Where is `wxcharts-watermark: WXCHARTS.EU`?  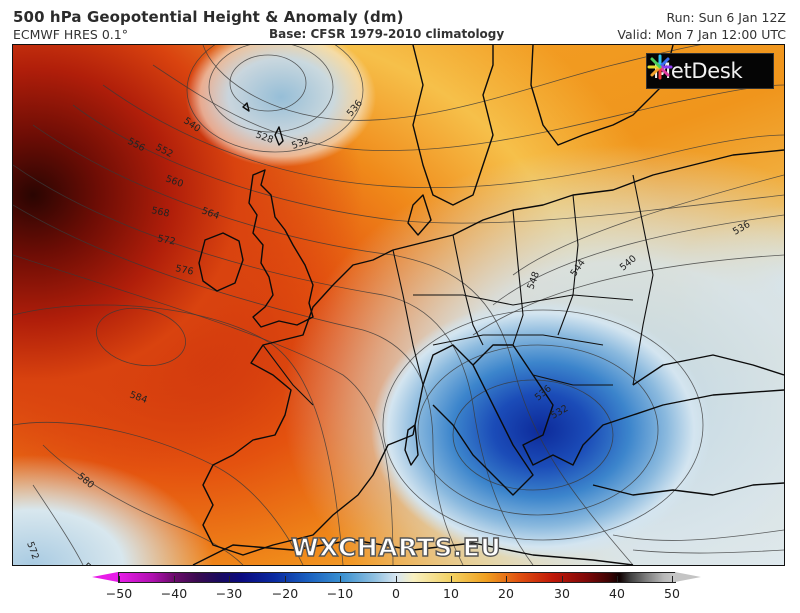
wxcharts-watermark: WXCHARTS.EU is located at coordinates (396, 547).